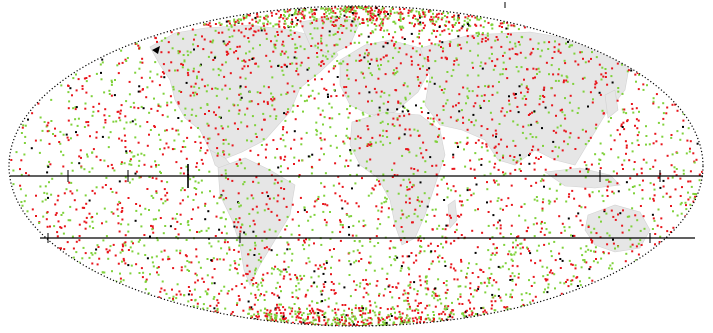 The height and width of the screenshot is (333, 713). What do you see at coordinates (244, 92) in the screenshot?
I see `north-america` at bounding box center [244, 92].